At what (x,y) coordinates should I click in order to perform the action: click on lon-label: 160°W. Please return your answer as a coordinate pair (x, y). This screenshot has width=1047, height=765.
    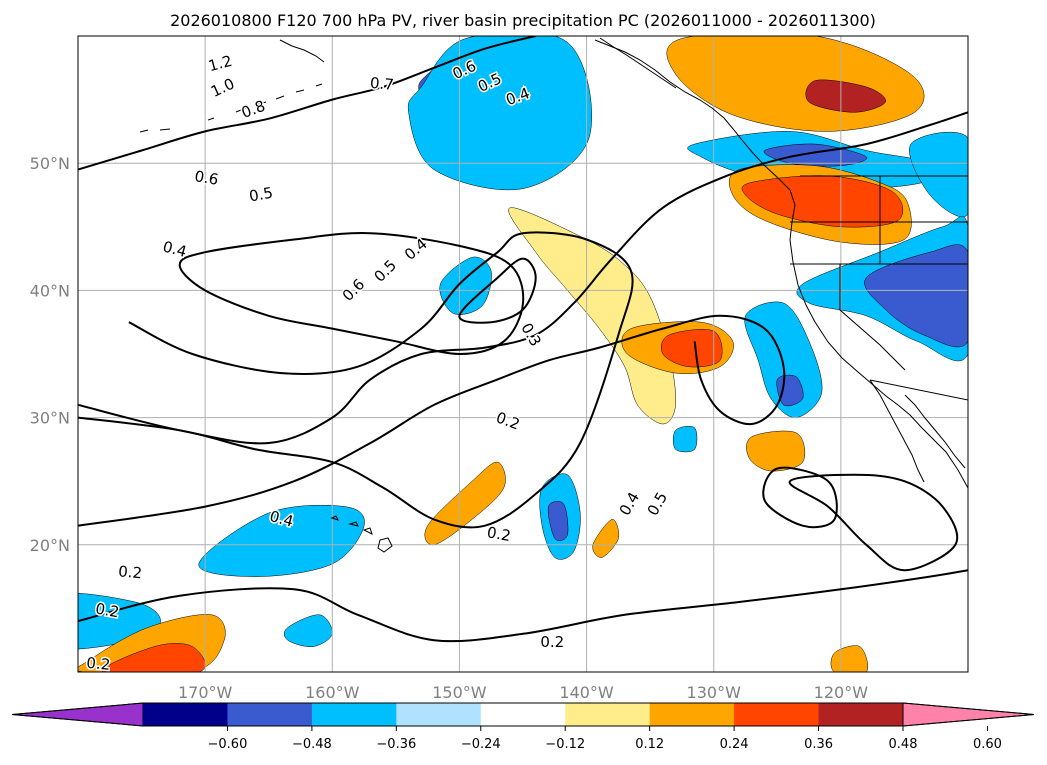
    Looking at the image, I should click on (332, 692).